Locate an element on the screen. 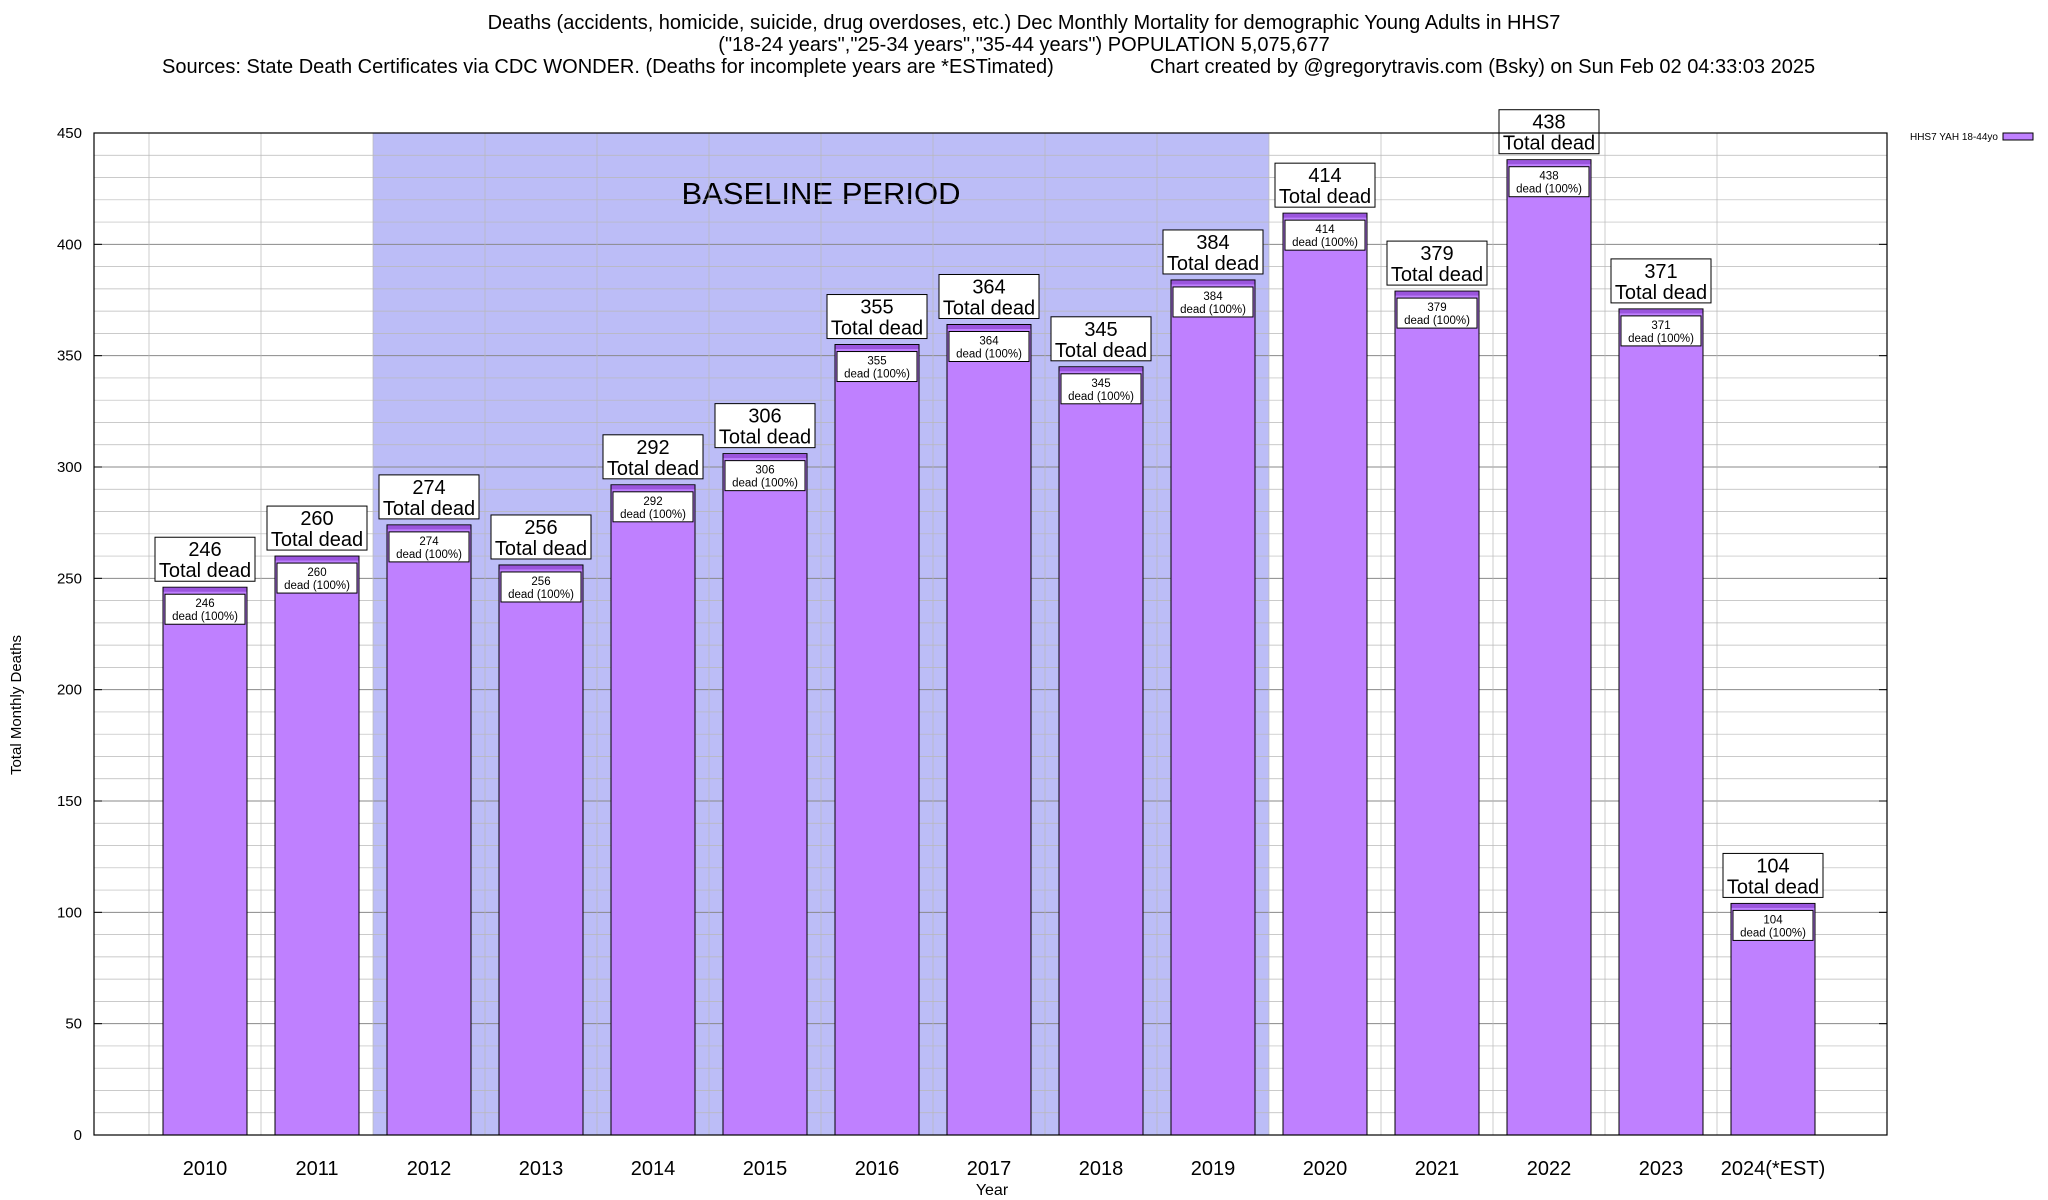 Image resolution: width=2048 pixels, height=1200 pixels. y-tick-label: 0 is located at coordinates (78, 1135).